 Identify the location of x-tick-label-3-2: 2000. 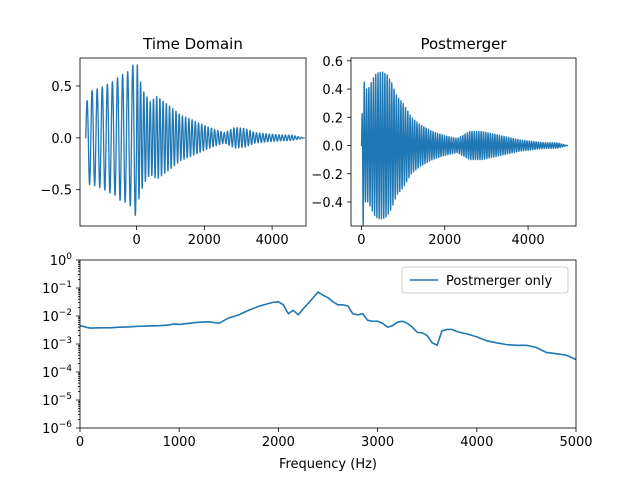
(278, 442).